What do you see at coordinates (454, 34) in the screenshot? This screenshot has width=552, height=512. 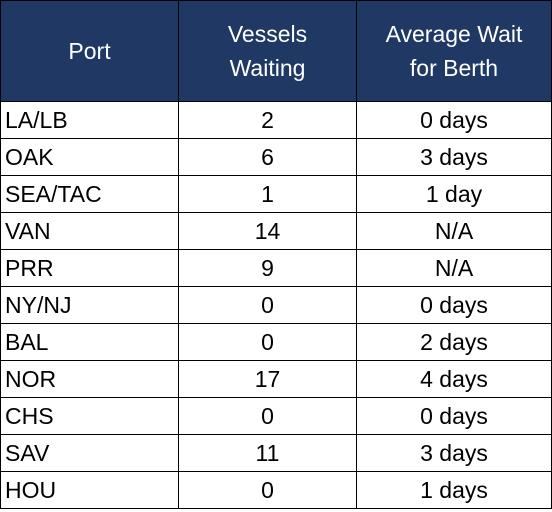 I see `header-wait-line1: Average Wait` at bounding box center [454, 34].